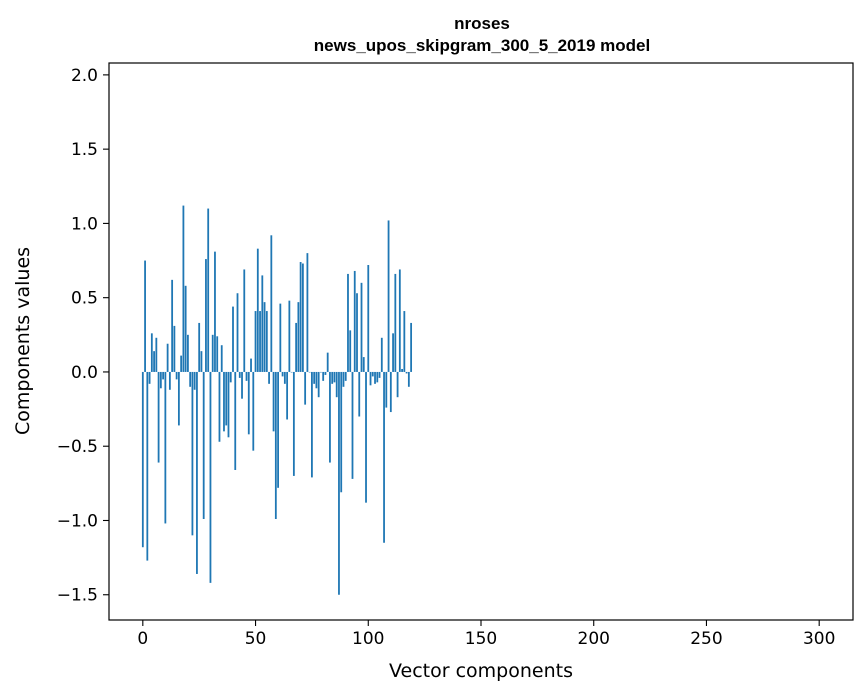 Image resolution: width=867 pixels, height=696 pixels. Describe the element at coordinates (481, 639) in the screenshot. I see `x-tick-label: 150` at that location.